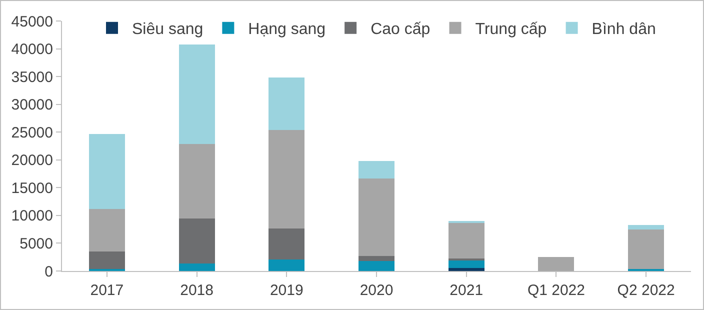 The image size is (704, 310). I want to click on x-tick-label: 2018, so click(197, 290).